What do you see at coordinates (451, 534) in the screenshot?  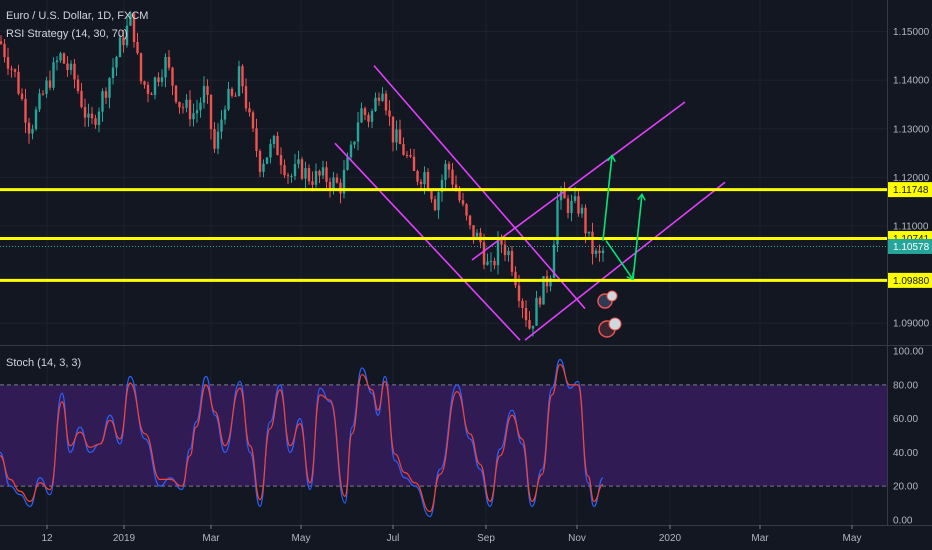 I see `time-axis: 12 2019 Mar May Jul Sep Nov 2020 Mar May` at bounding box center [451, 534].